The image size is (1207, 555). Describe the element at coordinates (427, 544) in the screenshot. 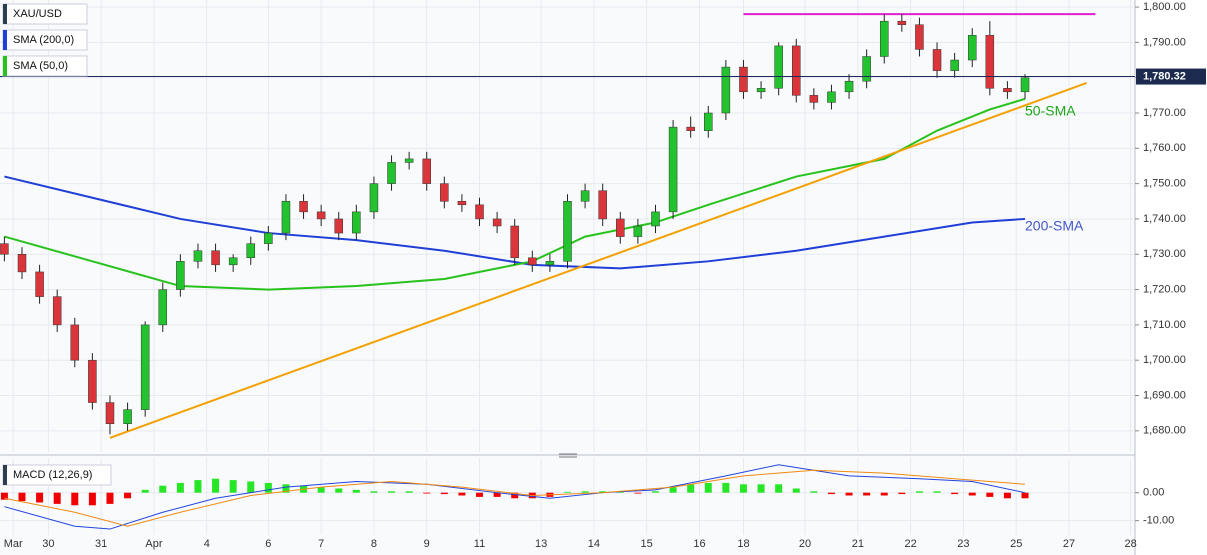

I see `x-tick-label: 9` at that location.